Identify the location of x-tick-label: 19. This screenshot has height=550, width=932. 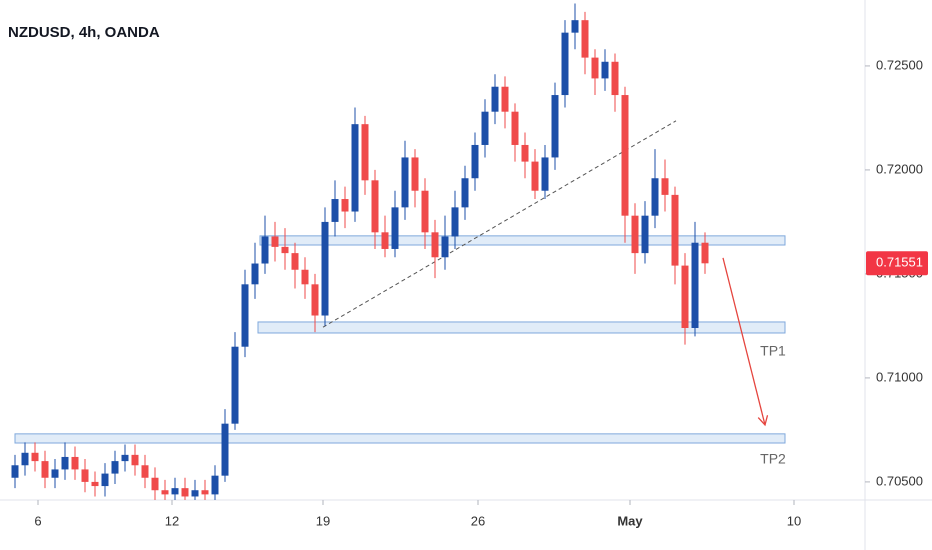
(323, 520).